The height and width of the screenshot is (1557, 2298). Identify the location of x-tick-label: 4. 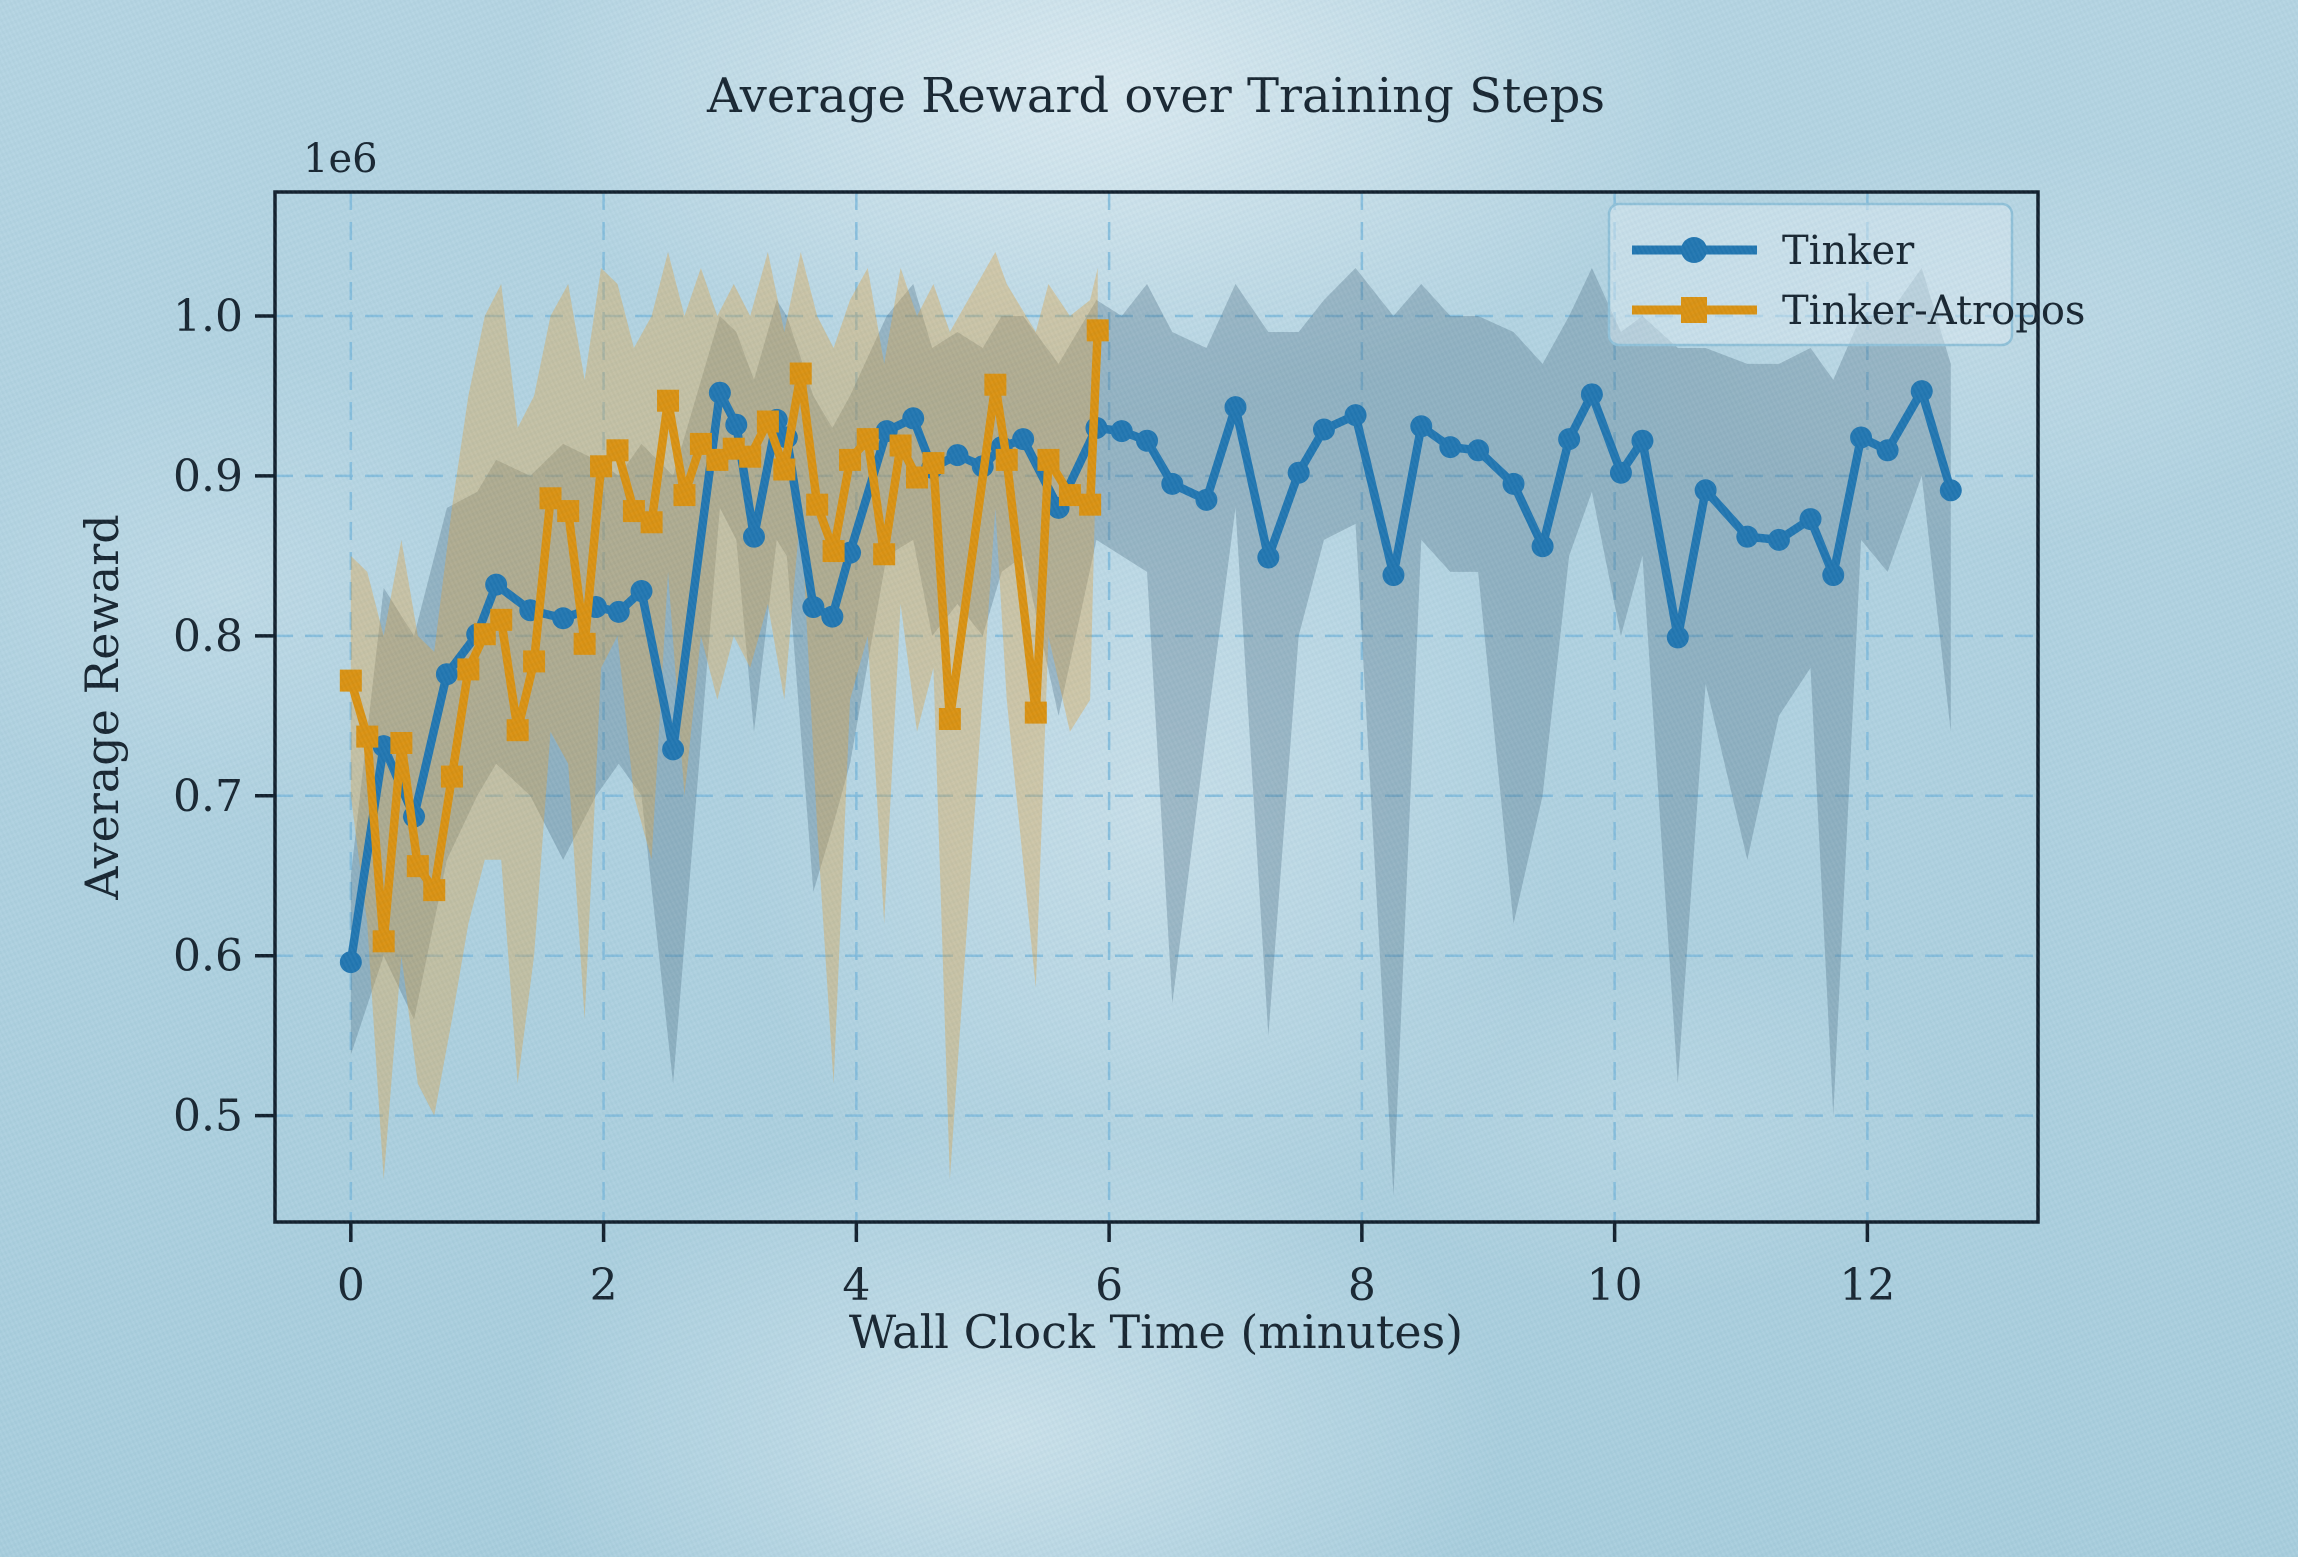
(856, 1285).